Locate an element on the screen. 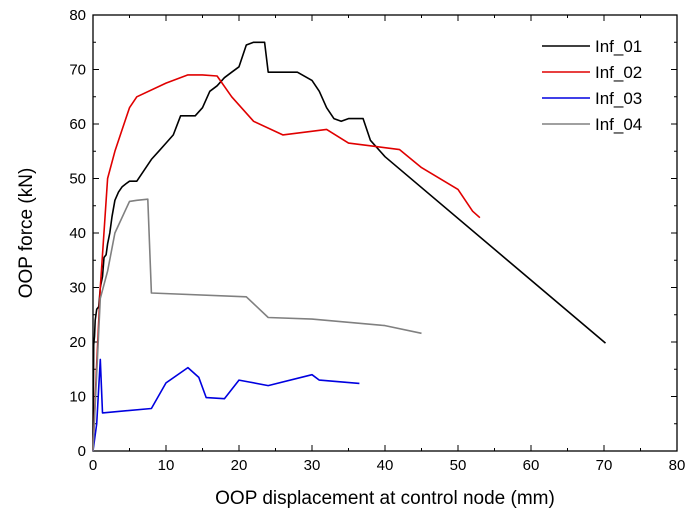 The width and height of the screenshot is (686, 514). y-tick-label: 20 is located at coordinates (77, 342).